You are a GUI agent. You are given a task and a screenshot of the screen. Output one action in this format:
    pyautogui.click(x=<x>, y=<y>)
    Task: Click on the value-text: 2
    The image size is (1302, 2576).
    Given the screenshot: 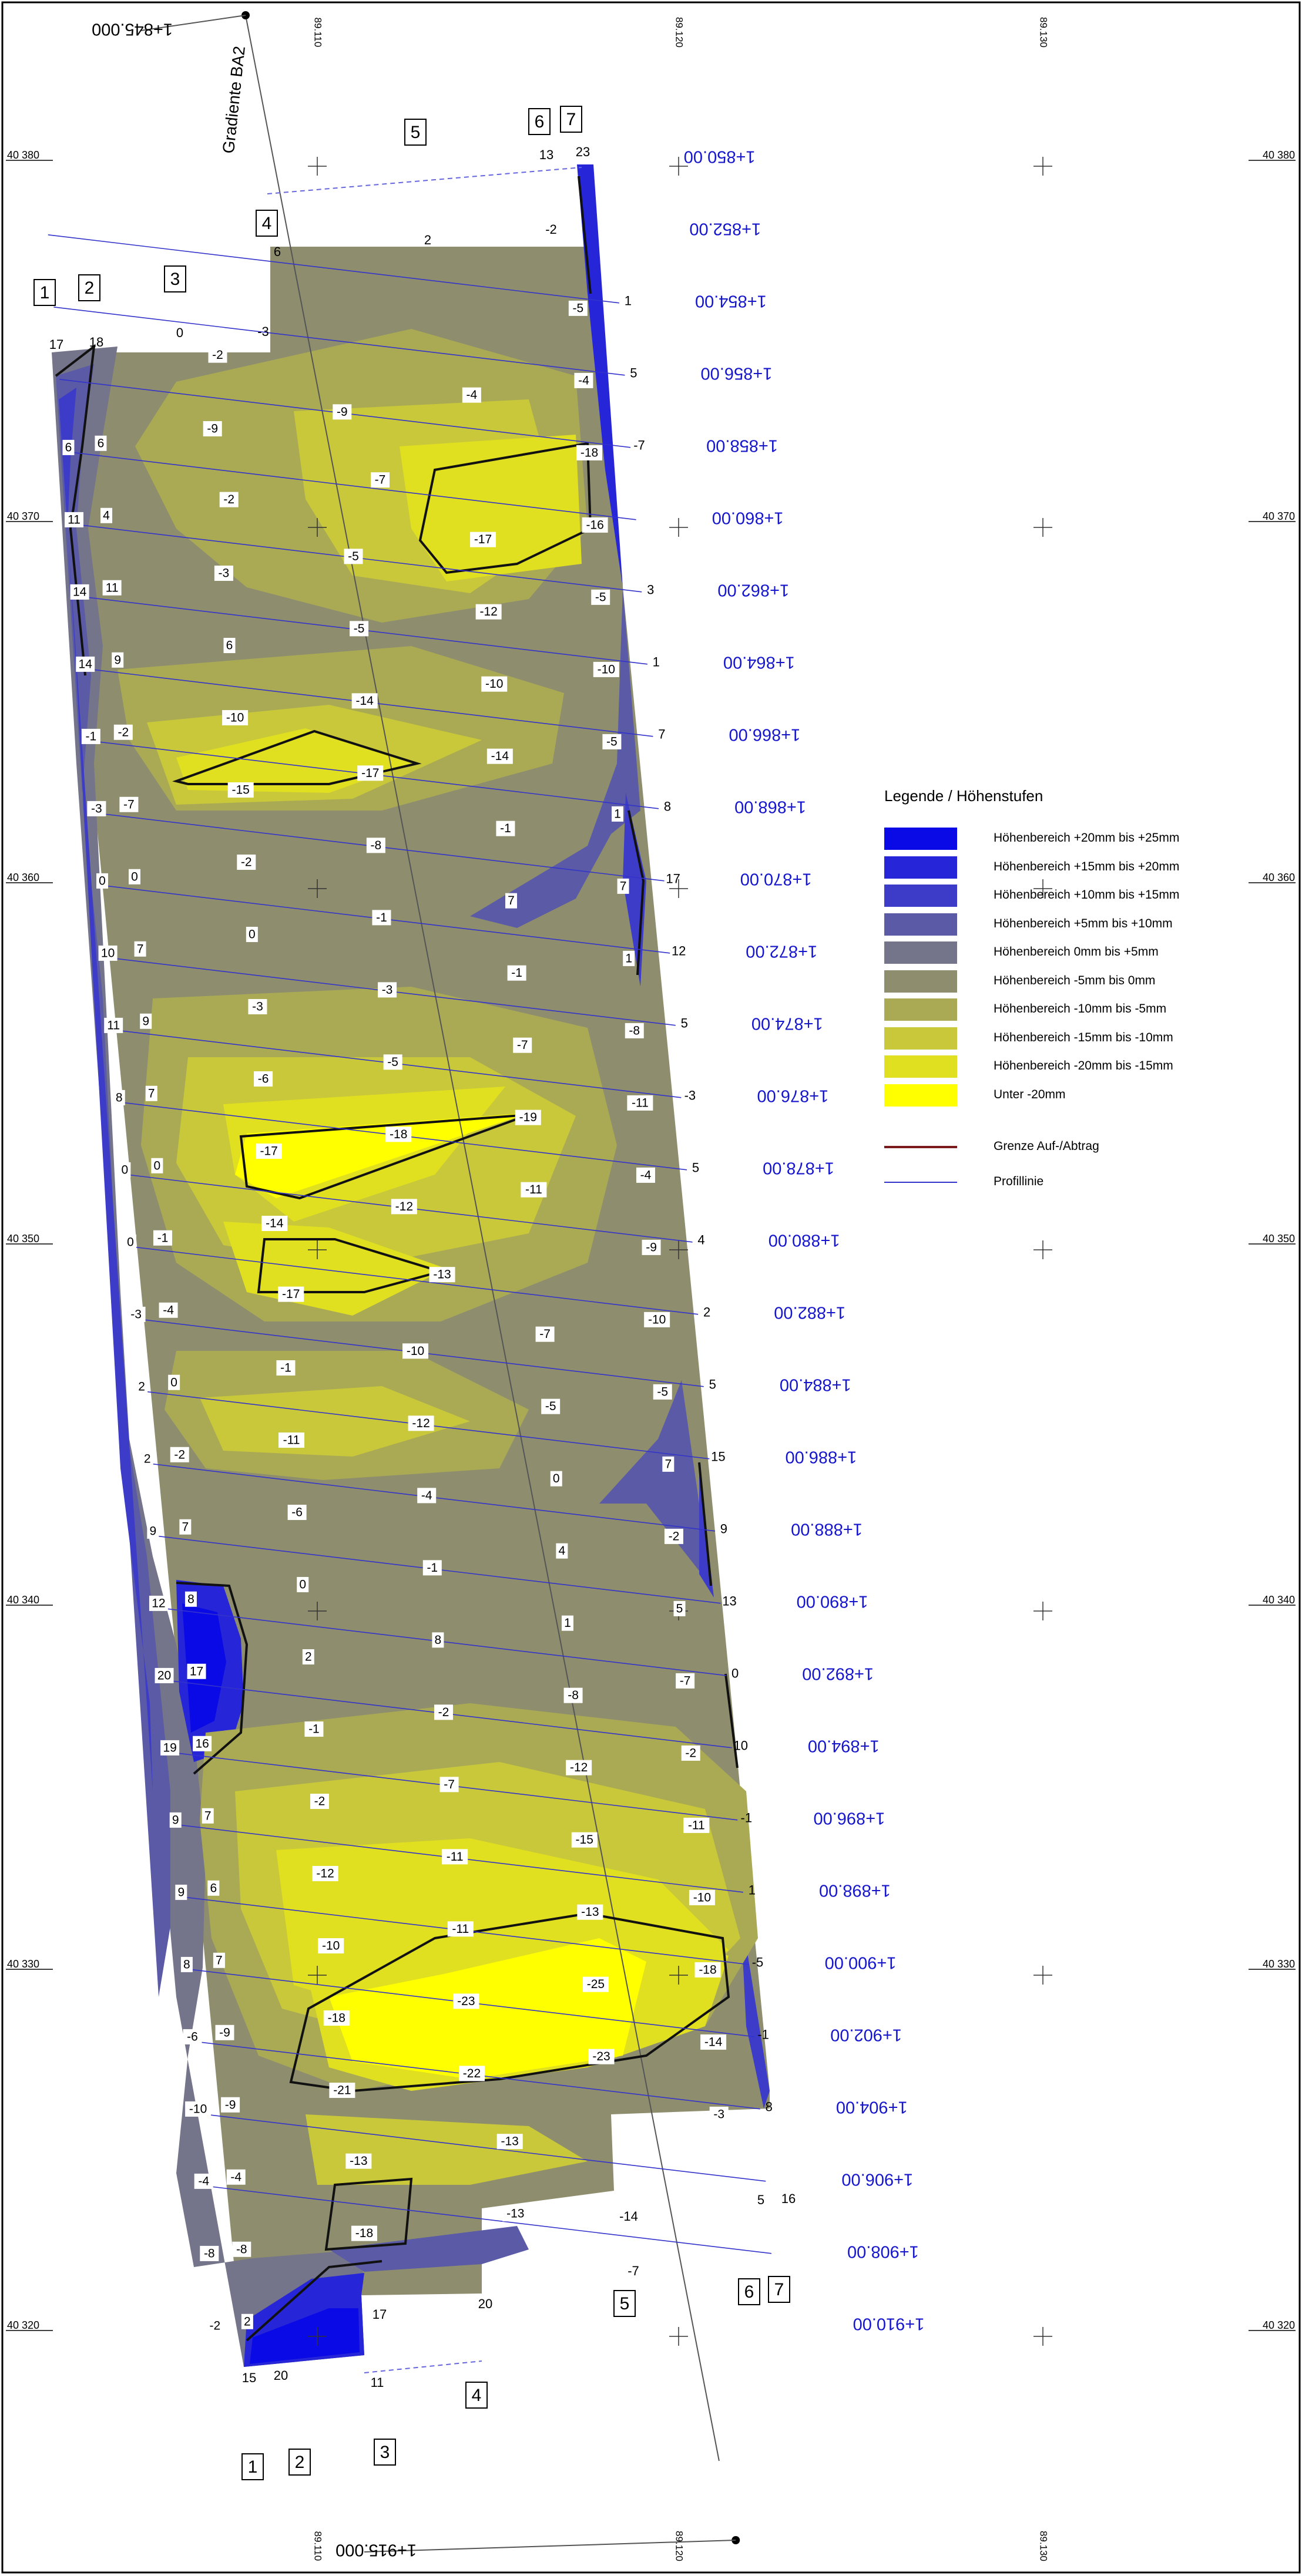 What is the action you would take?
    pyautogui.click(x=141, y=1386)
    